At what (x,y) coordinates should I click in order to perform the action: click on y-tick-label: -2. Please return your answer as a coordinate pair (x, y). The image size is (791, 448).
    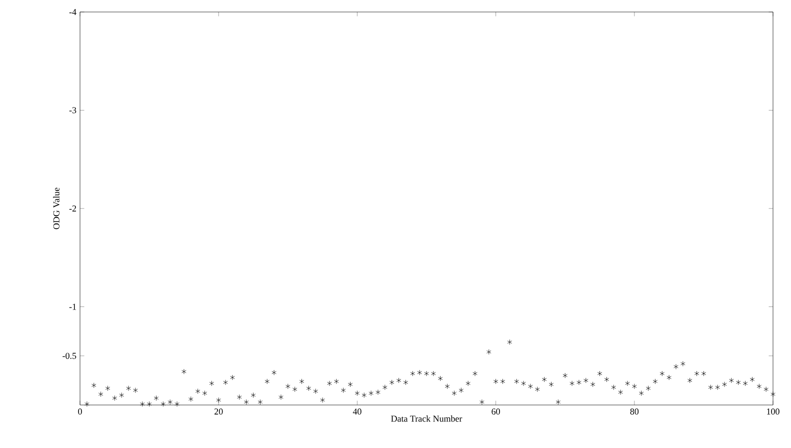
    Looking at the image, I should click on (72, 209).